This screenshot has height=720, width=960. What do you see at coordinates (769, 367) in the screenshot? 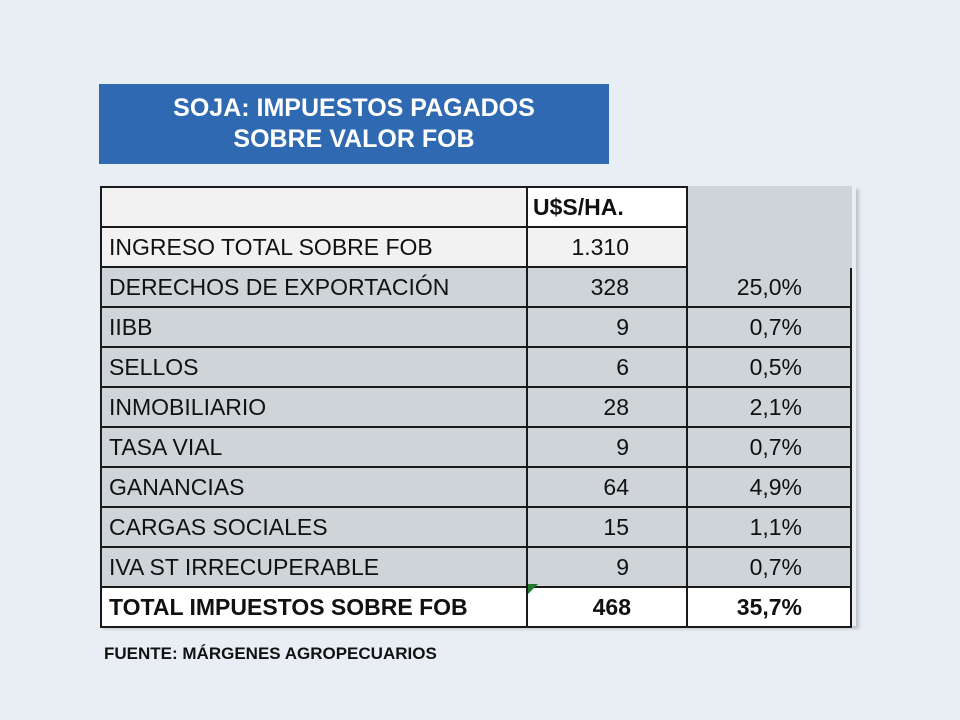
I see `row-pct: 0,5%` at bounding box center [769, 367].